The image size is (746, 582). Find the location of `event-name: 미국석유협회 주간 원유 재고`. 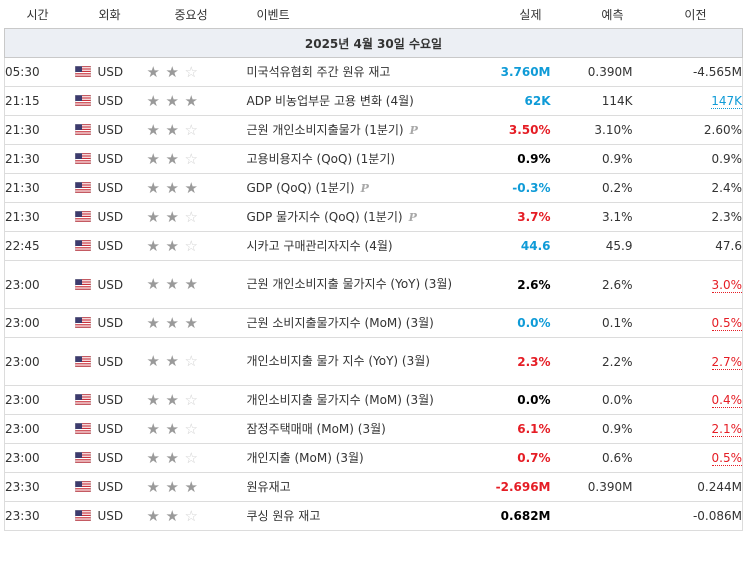

event-name: 미국석유협회 주간 원유 재고 is located at coordinates (353, 72).